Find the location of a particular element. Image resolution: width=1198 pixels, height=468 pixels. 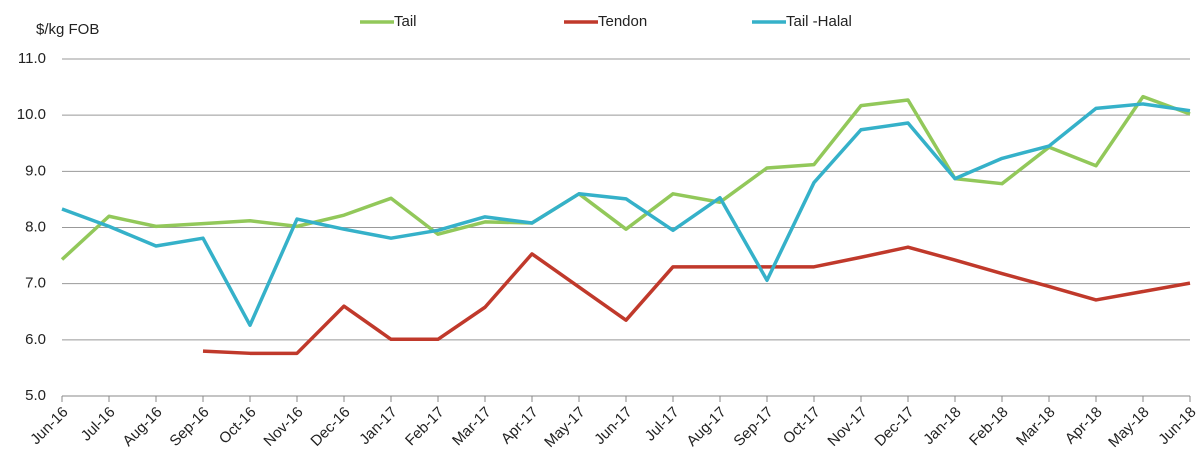

x-tick-label: Sep-16 is located at coordinates (189, 427).